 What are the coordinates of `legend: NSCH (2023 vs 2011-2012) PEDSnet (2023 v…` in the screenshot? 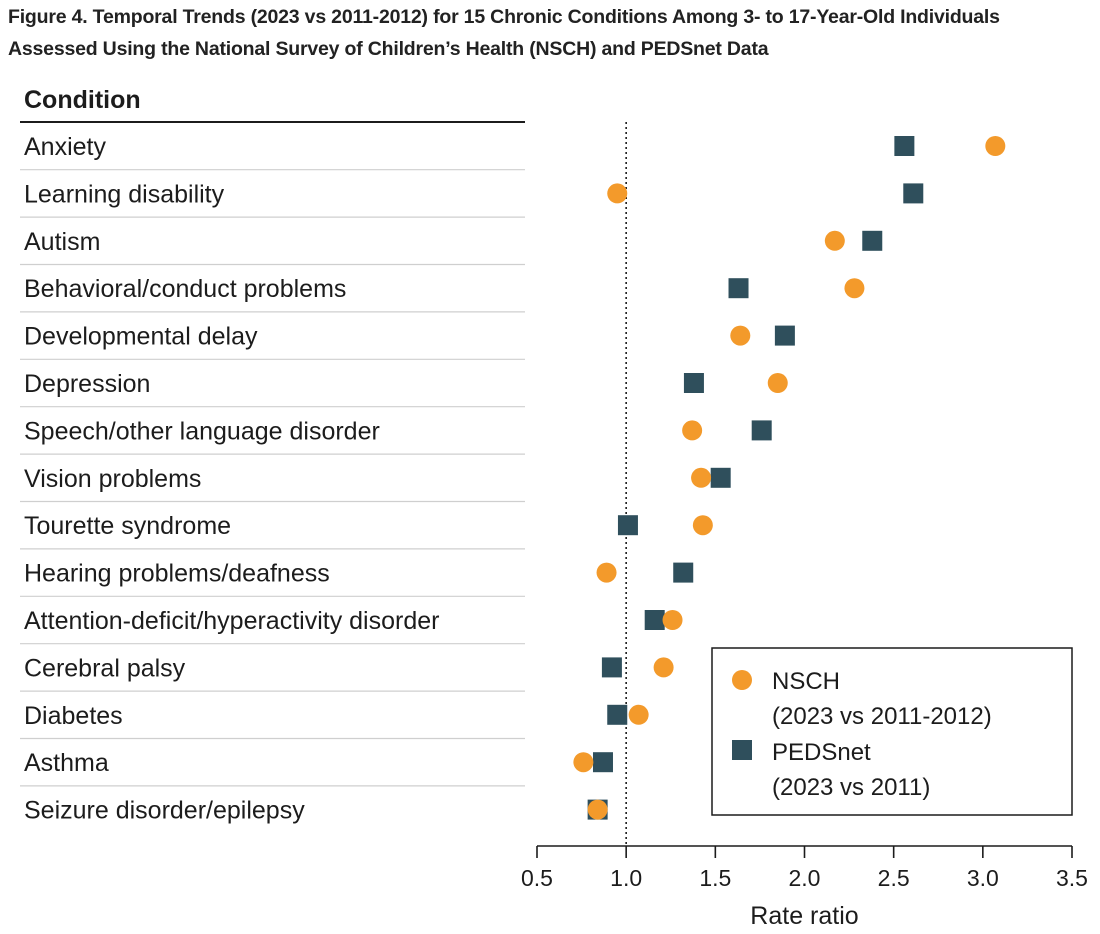 It's located at (892, 731).